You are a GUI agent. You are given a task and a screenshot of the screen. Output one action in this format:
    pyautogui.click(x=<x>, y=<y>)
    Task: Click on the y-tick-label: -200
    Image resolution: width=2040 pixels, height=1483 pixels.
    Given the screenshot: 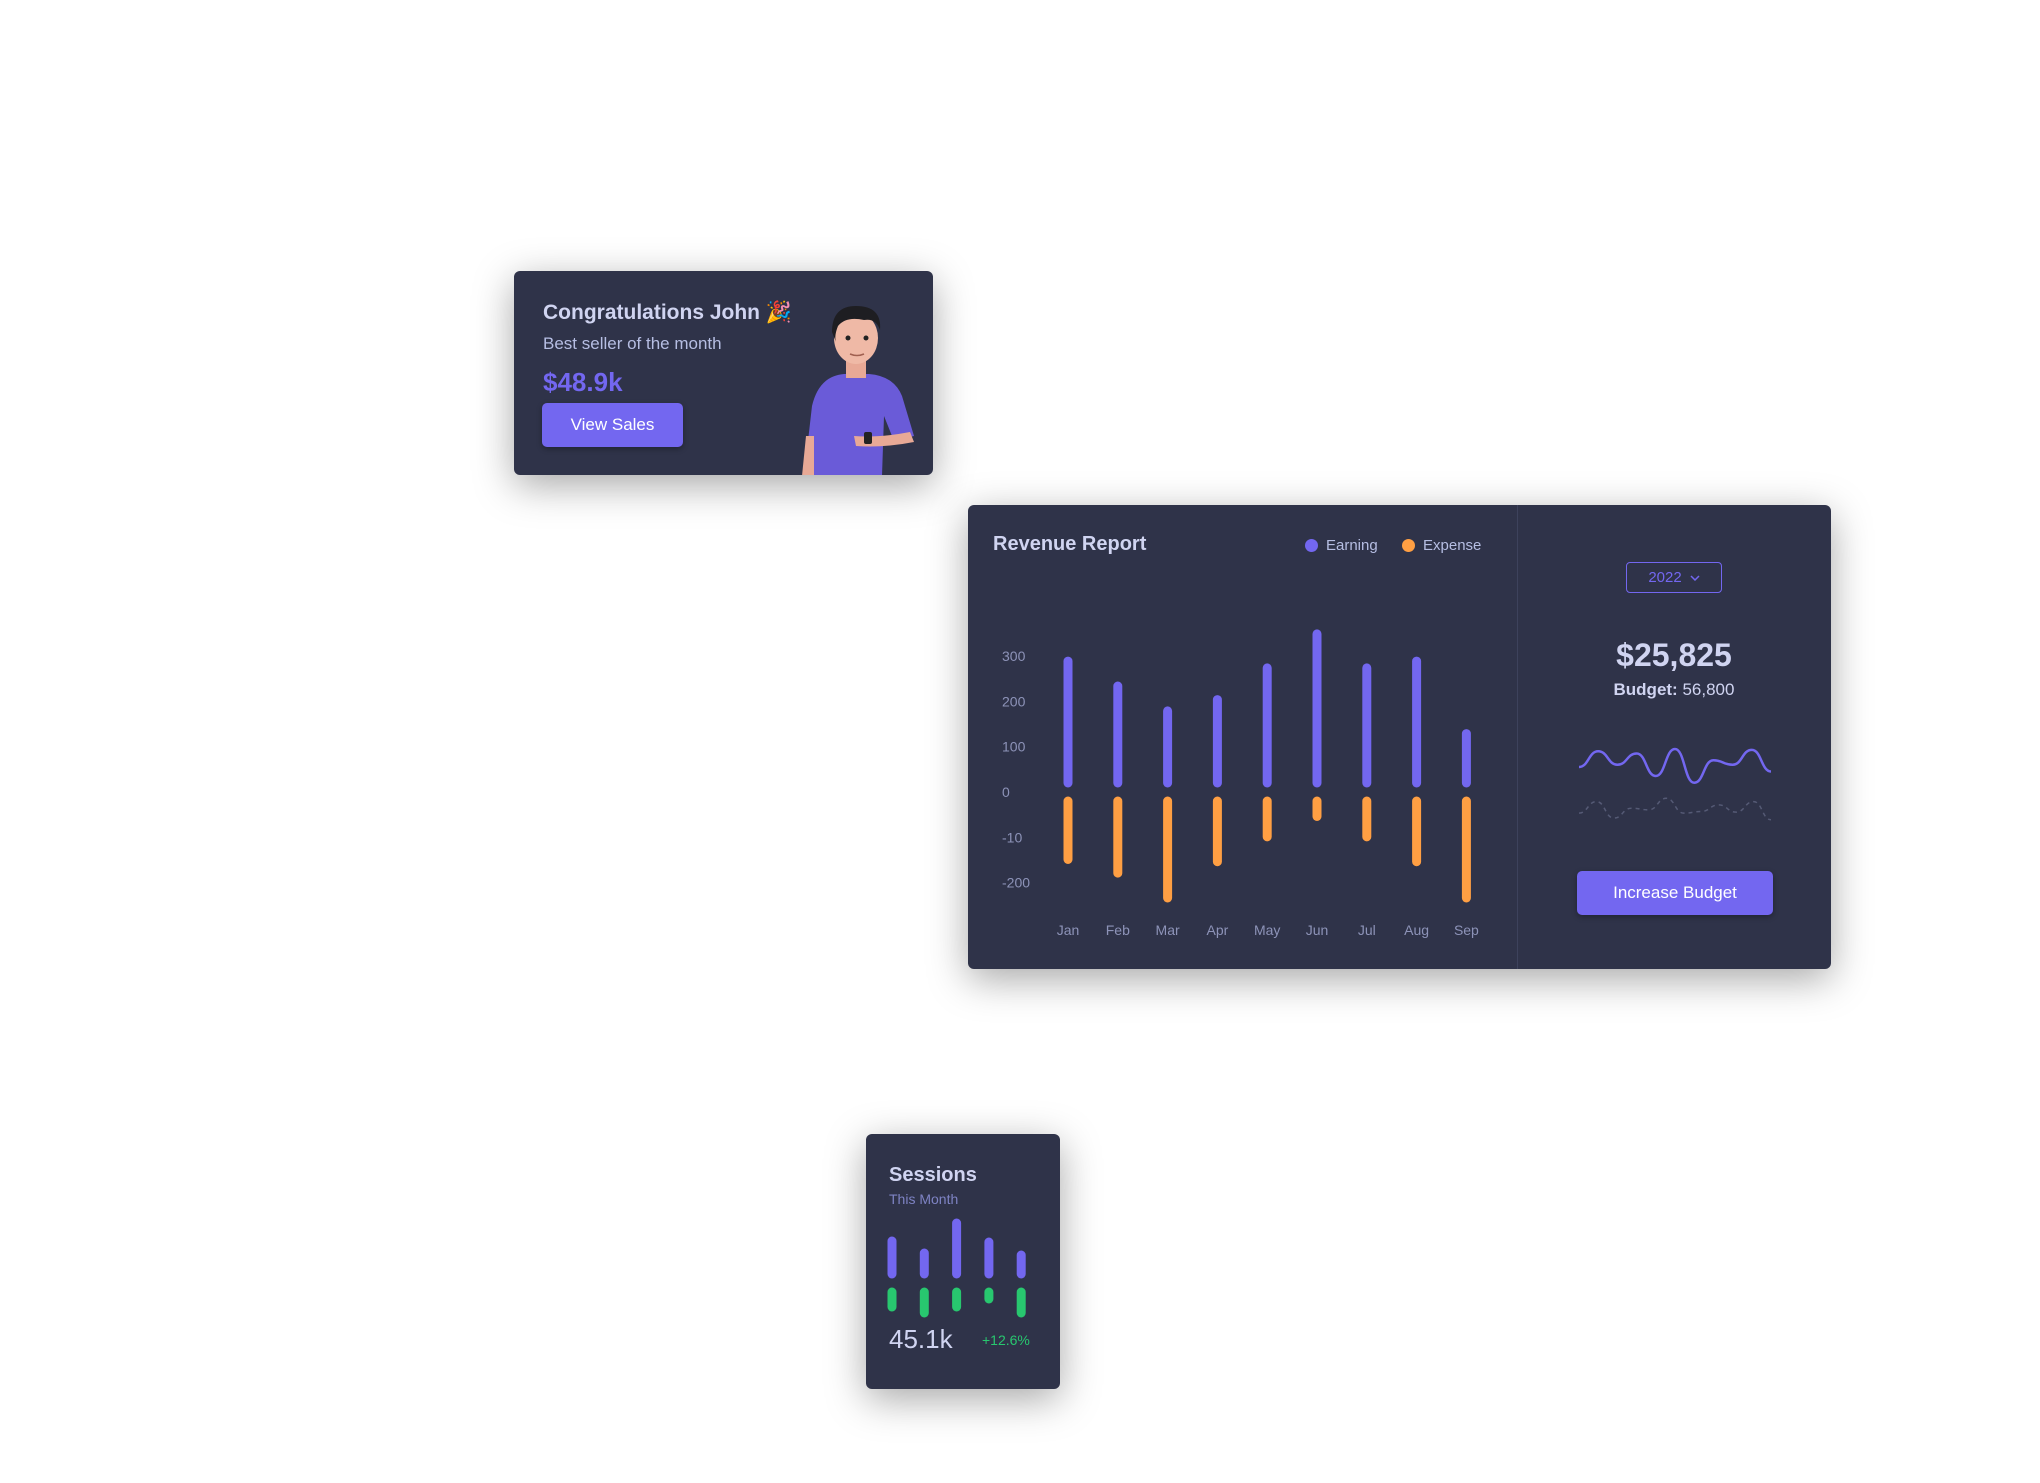 What is the action you would take?
    pyautogui.click(x=1016, y=883)
    